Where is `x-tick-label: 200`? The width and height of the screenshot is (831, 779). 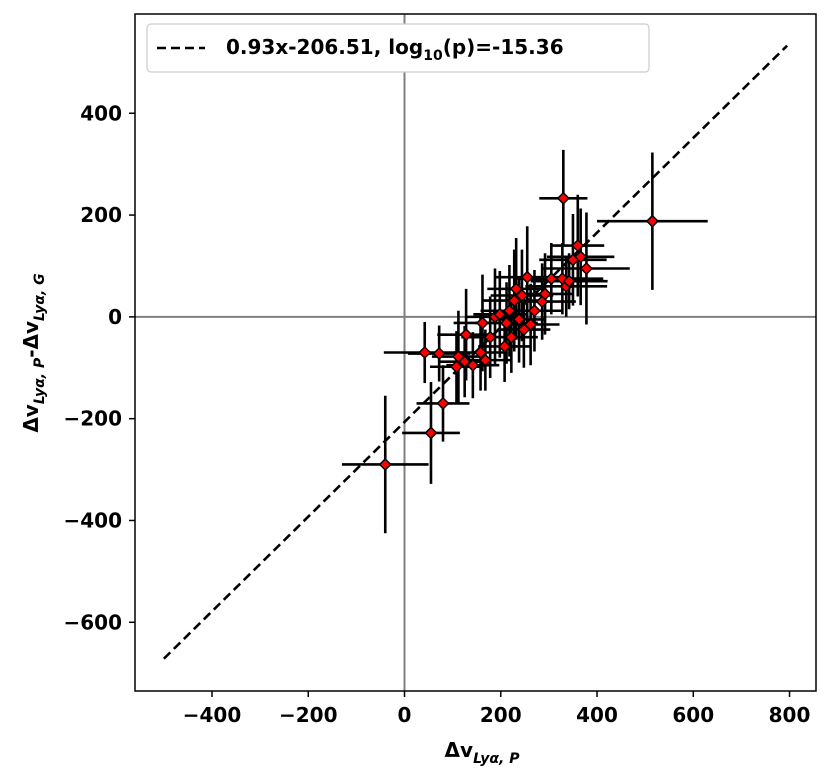 x-tick-label: 200 is located at coordinates (501, 715).